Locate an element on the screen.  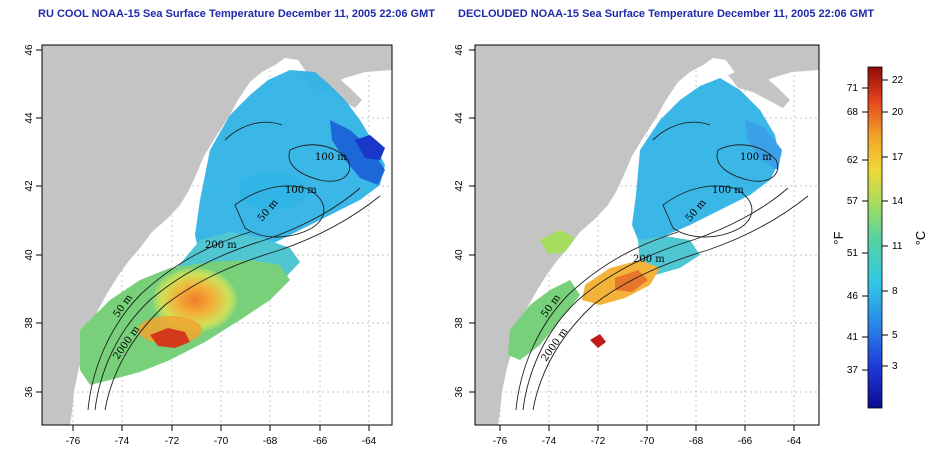
celsius-tick-label: 17 is located at coordinates (898, 157).